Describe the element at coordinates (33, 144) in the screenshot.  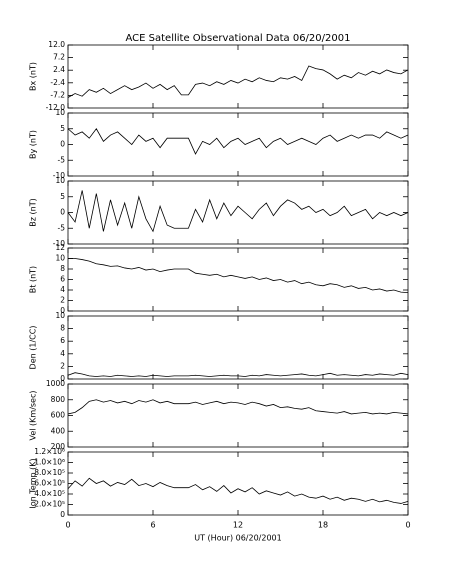
I see `y-axis-label: By (nT)` at that location.